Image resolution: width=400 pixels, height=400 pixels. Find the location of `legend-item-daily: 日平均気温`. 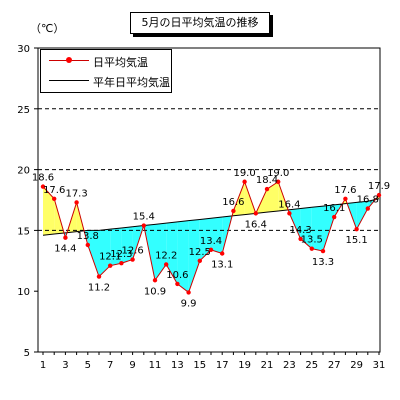

legend-item-daily: 日平均気温 is located at coordinates (106, 60).